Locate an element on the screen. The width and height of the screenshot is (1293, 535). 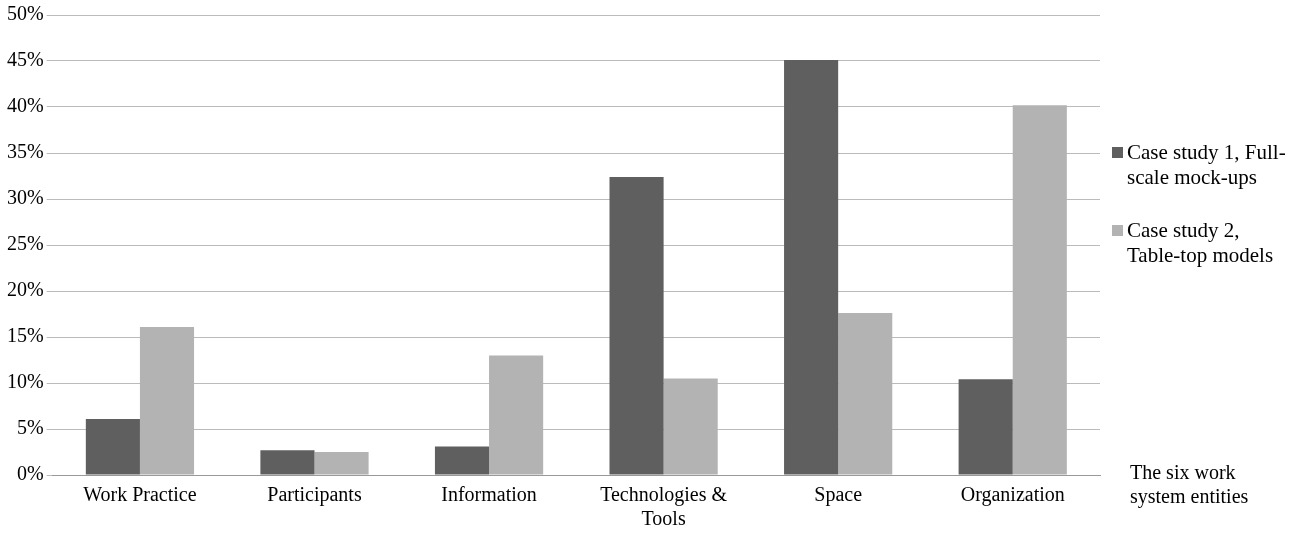
y-tick-label: 25% is located at coordinates (25, 243).